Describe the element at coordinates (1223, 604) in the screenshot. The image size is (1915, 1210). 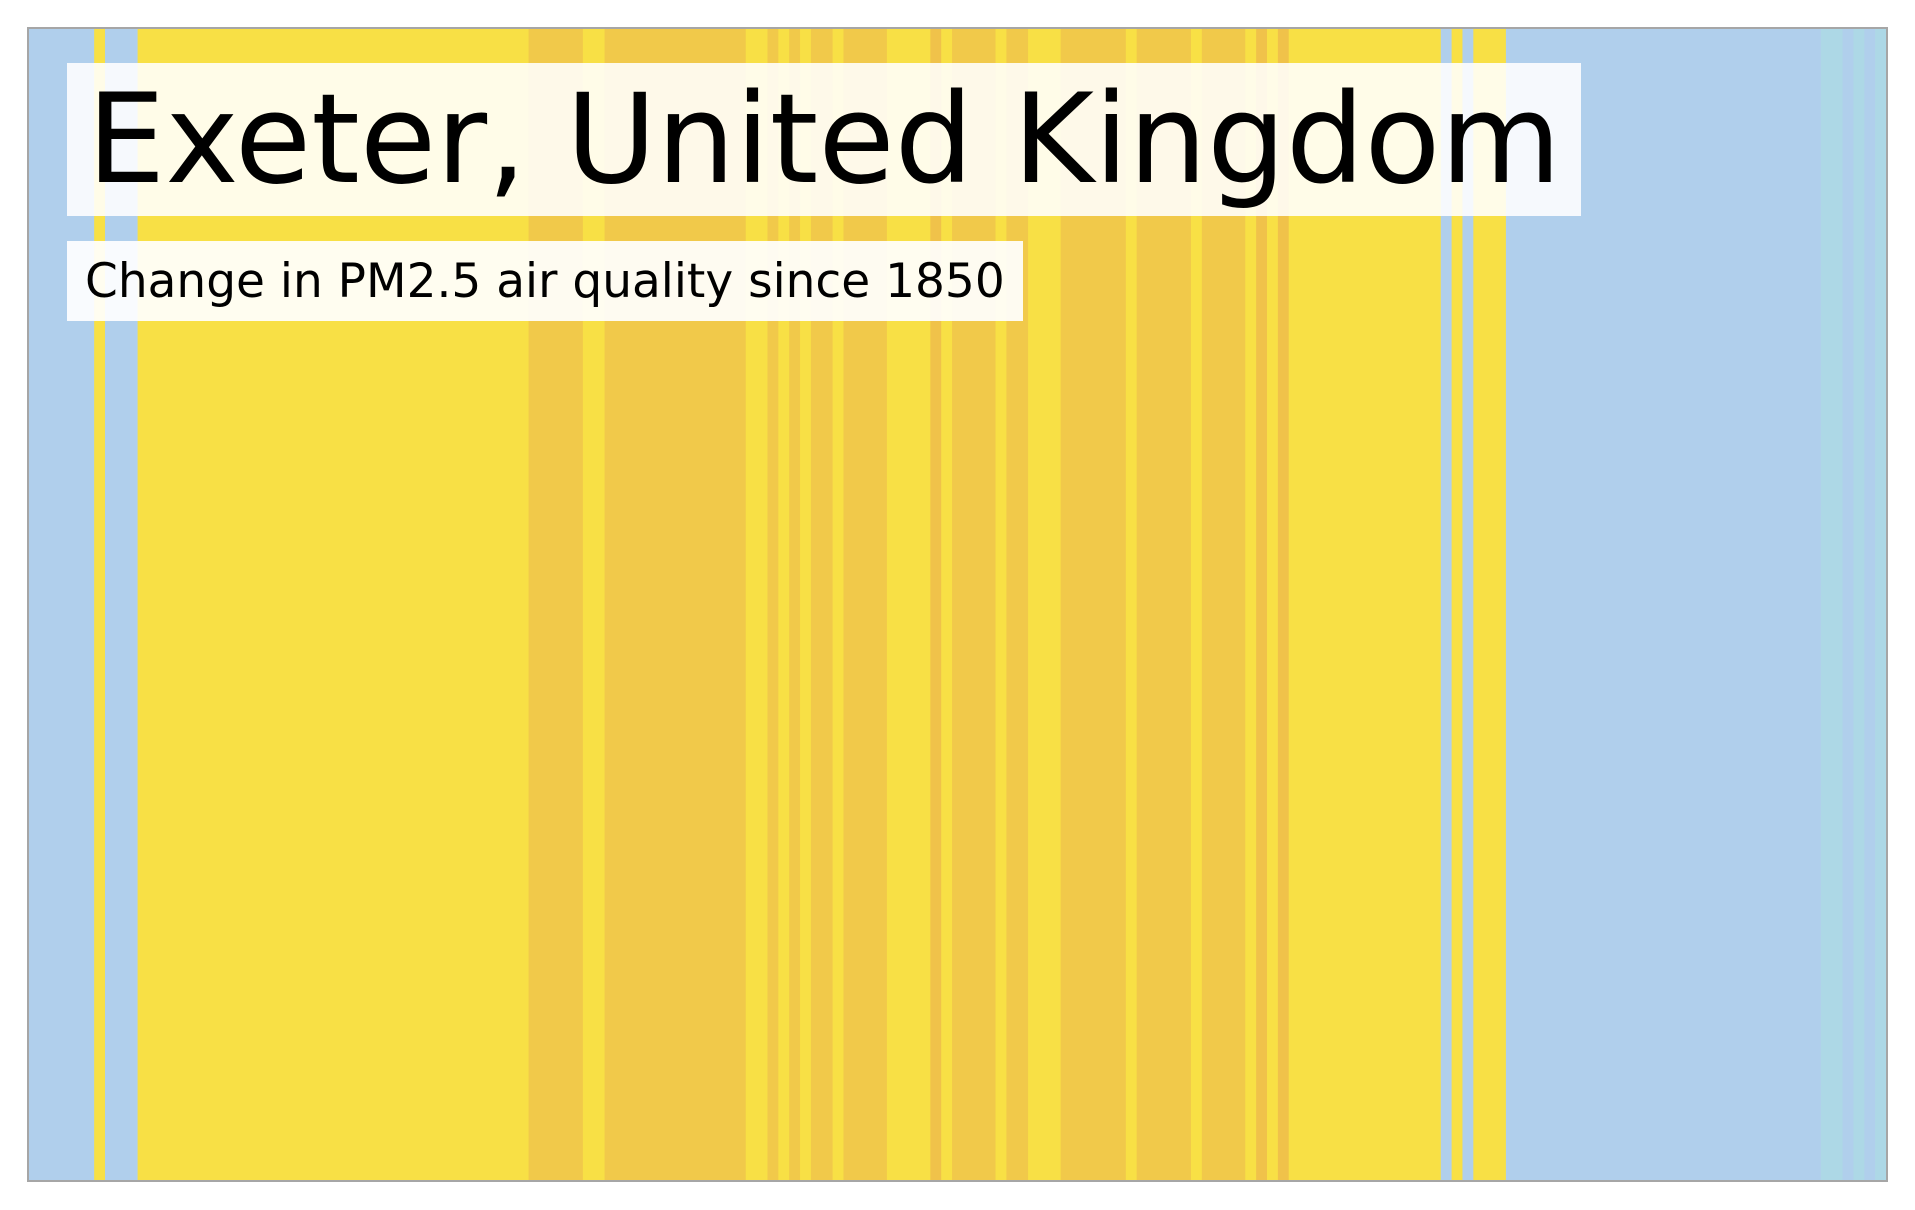
I see `stripe-1958` at that location.